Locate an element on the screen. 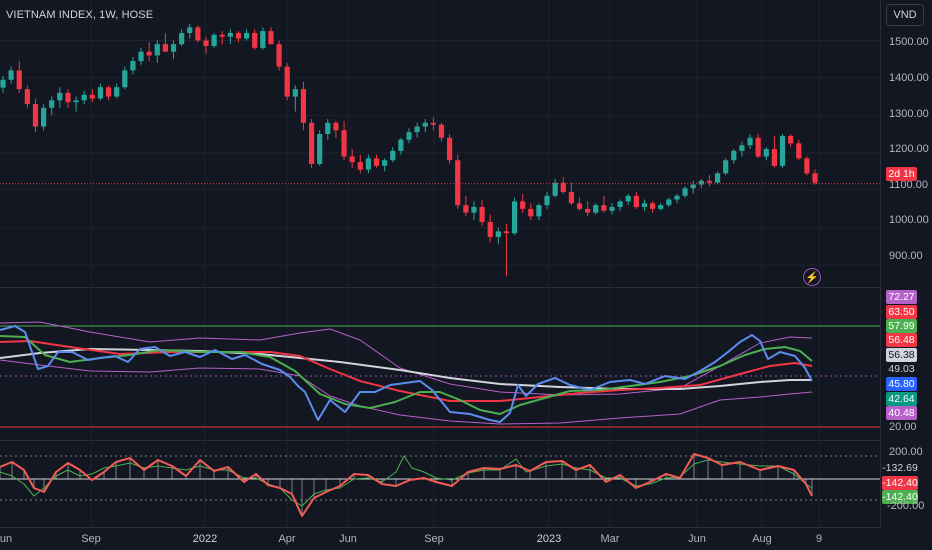 Image resolution: width=932 pixels, height=550 pixels. price-axis-label: 900.00 is located at coordinates (906, 256).